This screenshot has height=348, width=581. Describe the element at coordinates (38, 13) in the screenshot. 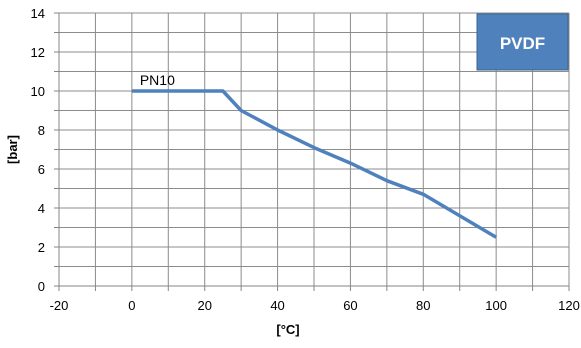

I see `y-tick-label: 14` at that location.